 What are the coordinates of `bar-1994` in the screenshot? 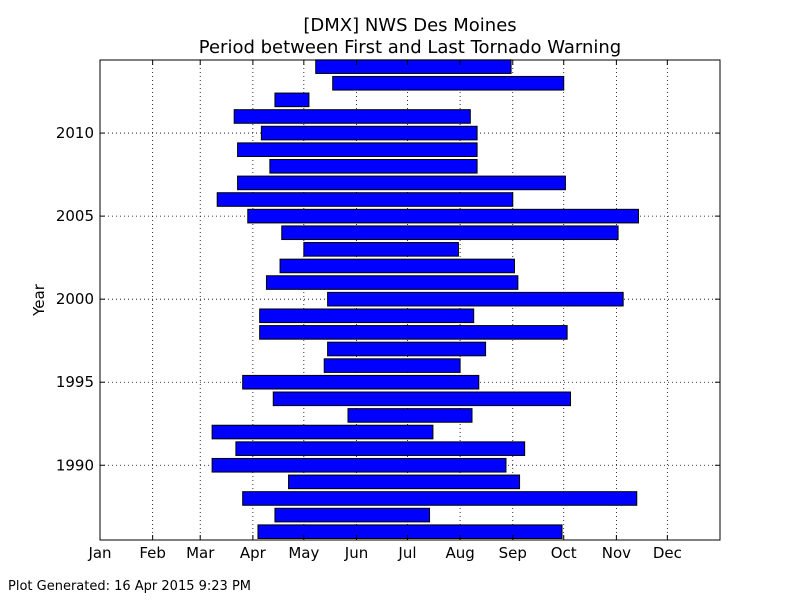 It's located at (422, 399).